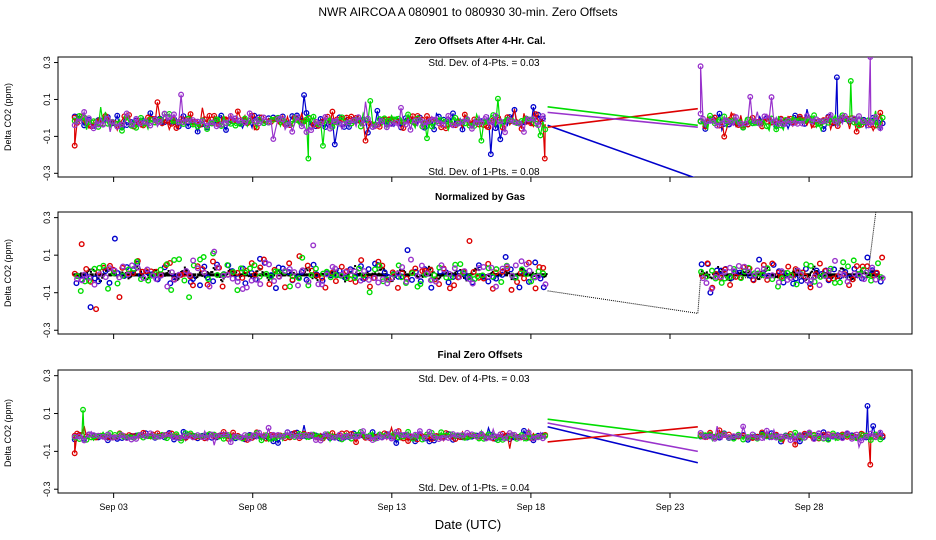  Describe the element at coordinates (531, 507) in the screenshot. I see `x-tick-label: Sep 18` at that location.